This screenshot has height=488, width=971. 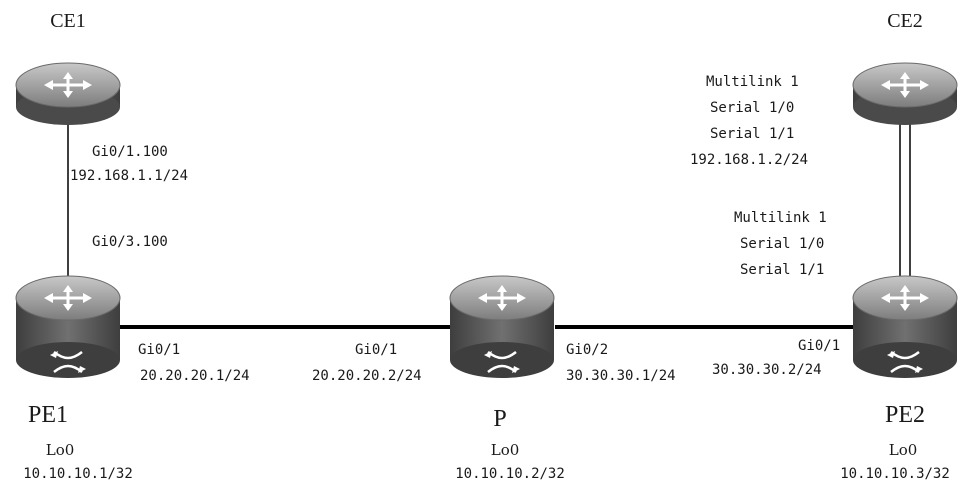 What do you see at coordinates (68, 93) in the screenshot?
I see `router-ce1-icon` at bounding box center [68, 93].